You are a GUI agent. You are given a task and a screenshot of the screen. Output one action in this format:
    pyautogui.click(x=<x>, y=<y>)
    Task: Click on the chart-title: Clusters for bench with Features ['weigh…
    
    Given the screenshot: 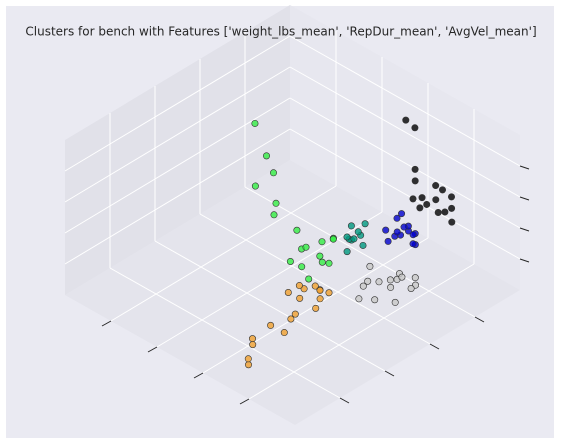 What is the action you would take?
    pyautogui.click(x=280, y=32)
    